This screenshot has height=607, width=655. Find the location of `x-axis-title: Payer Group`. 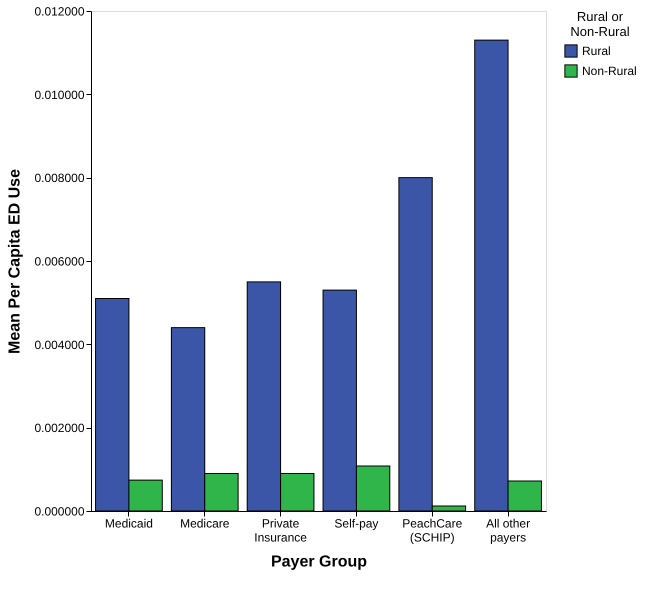

x-axis-title: Payer Group is located at coordinates (319, 562).